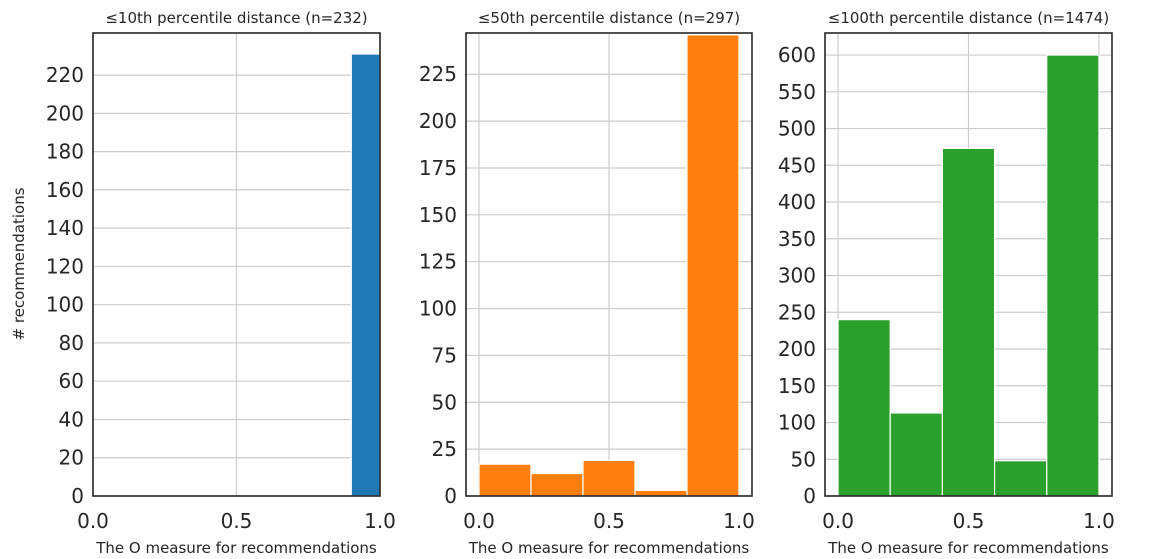 Image resolution: width=1149 pixels, height=559 pixels. Describe the element at coordinates (65, 152) in the screenshot. I see `y-tick-label: 180` at that location.